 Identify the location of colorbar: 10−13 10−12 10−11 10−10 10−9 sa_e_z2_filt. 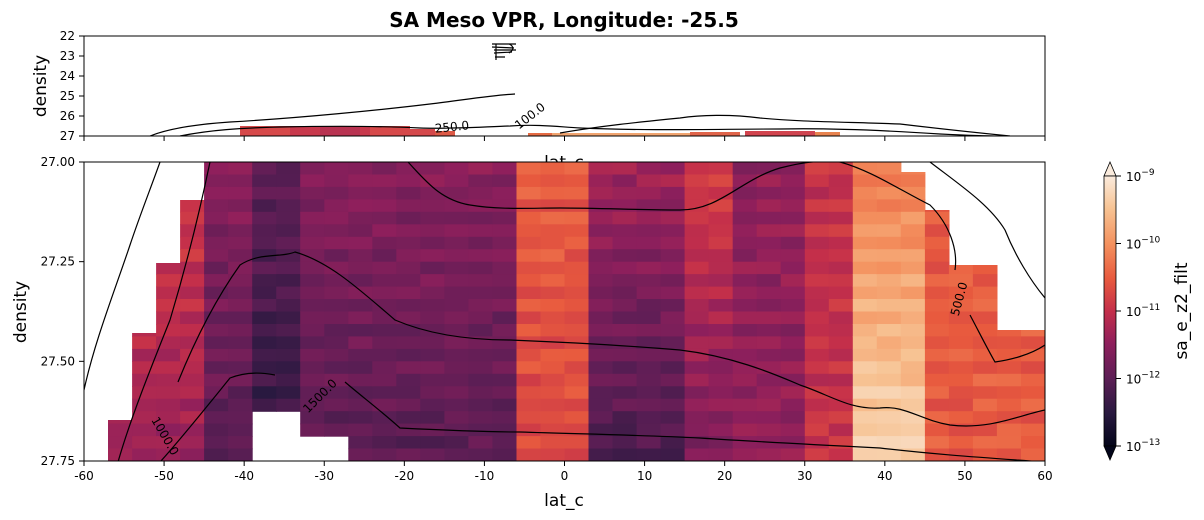
(1147, 311).